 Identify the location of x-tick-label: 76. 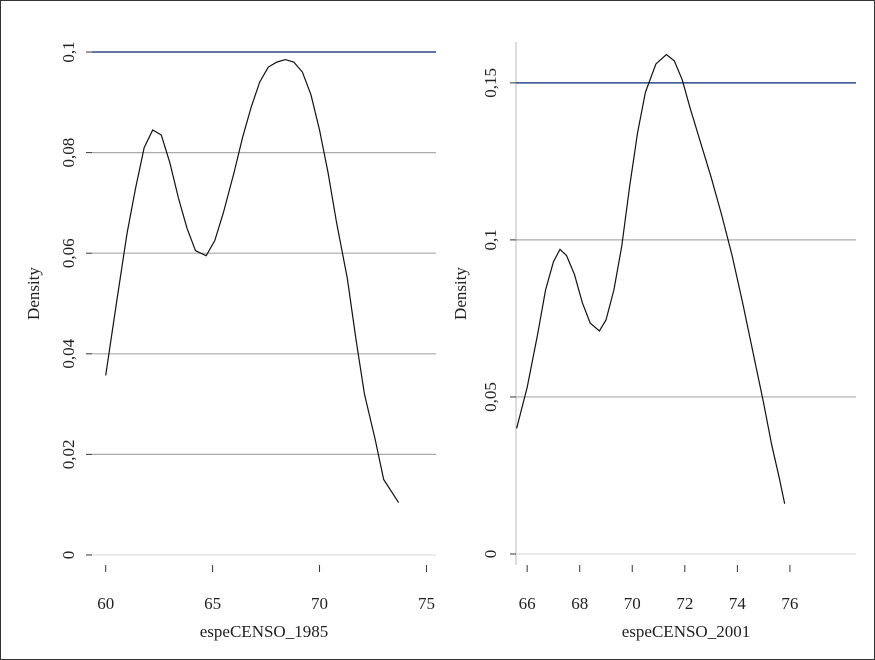
(789, 603).